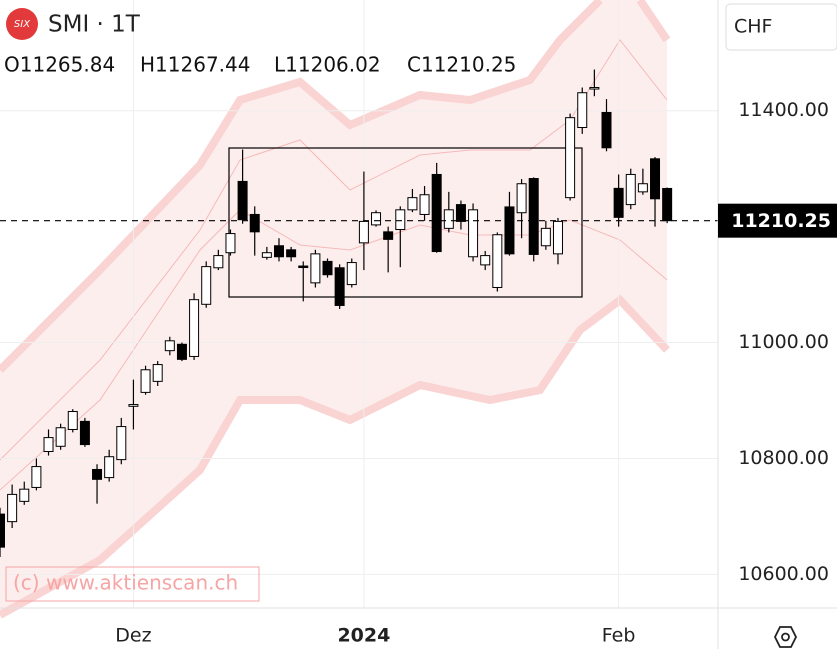 The height and width of the screenshot is (653, 837). I want to click on settings-icon-center, so click(785, 637).